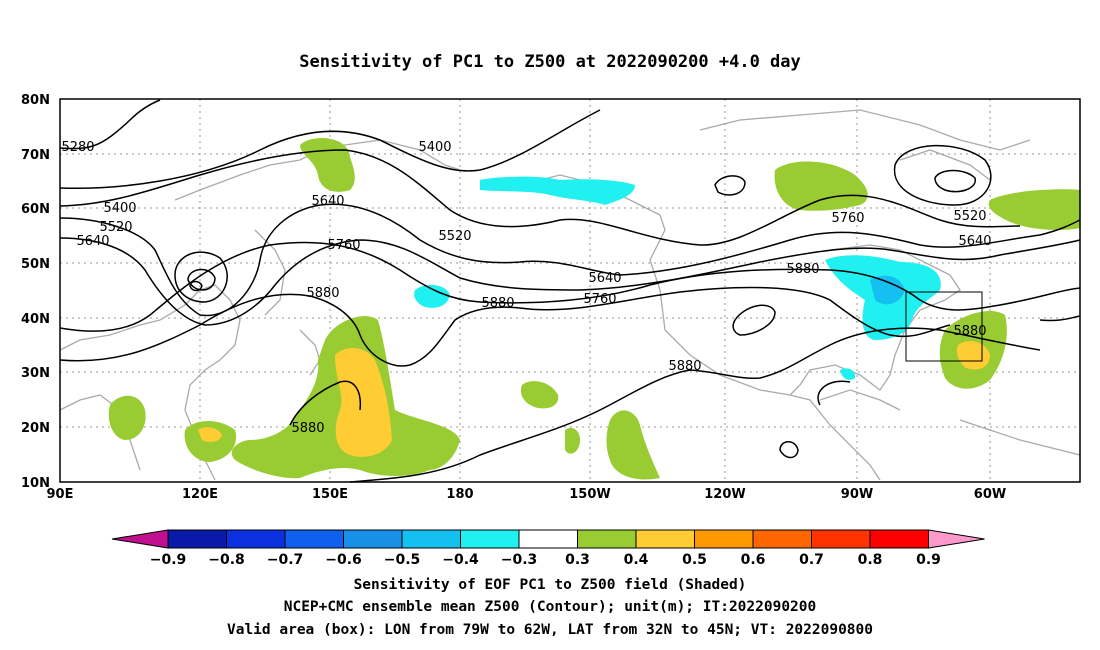  I want to click on lat-tick-label: 70N, so click(35, 155).